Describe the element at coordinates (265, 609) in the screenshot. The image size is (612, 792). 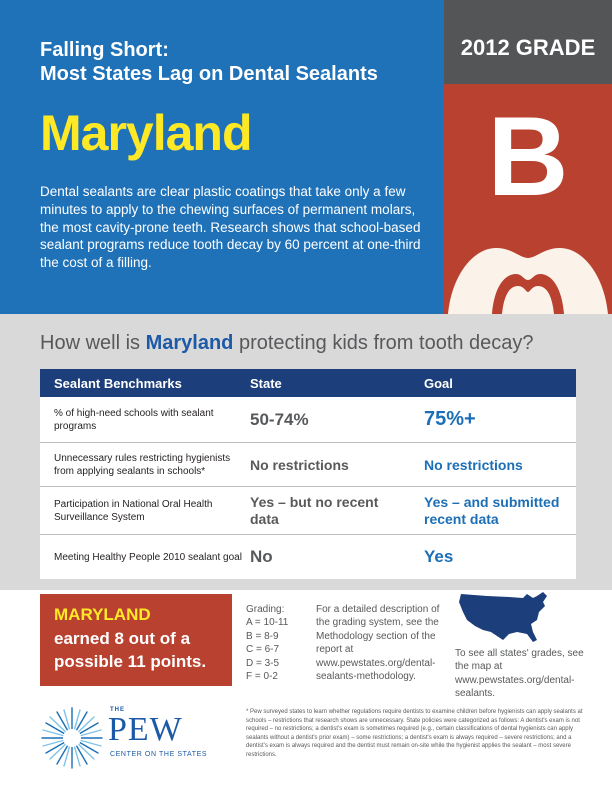
I see `grading-title: Grading:` at that location.